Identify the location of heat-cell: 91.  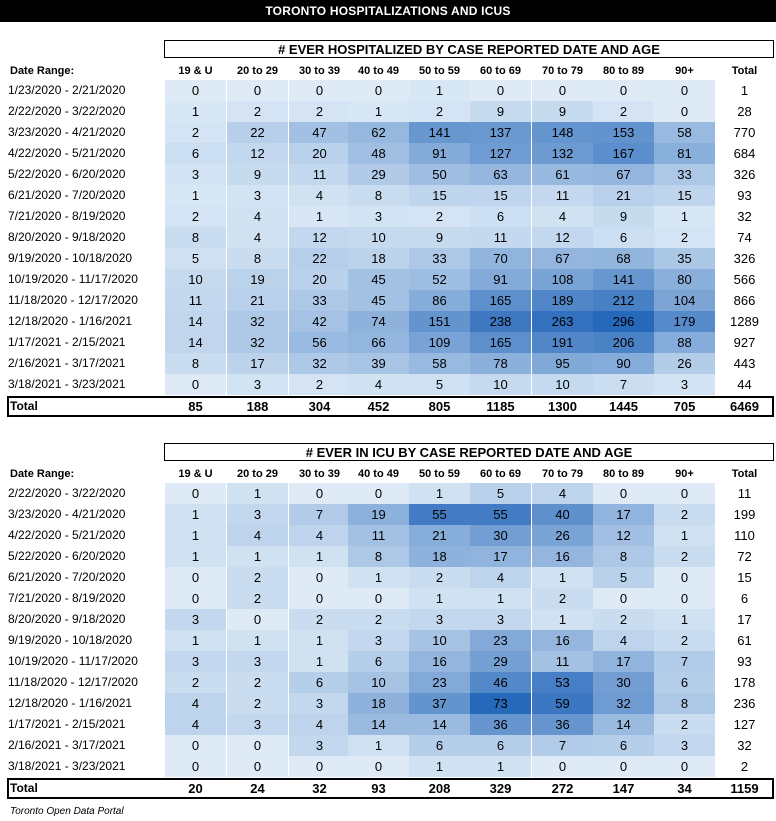
(500, 279).